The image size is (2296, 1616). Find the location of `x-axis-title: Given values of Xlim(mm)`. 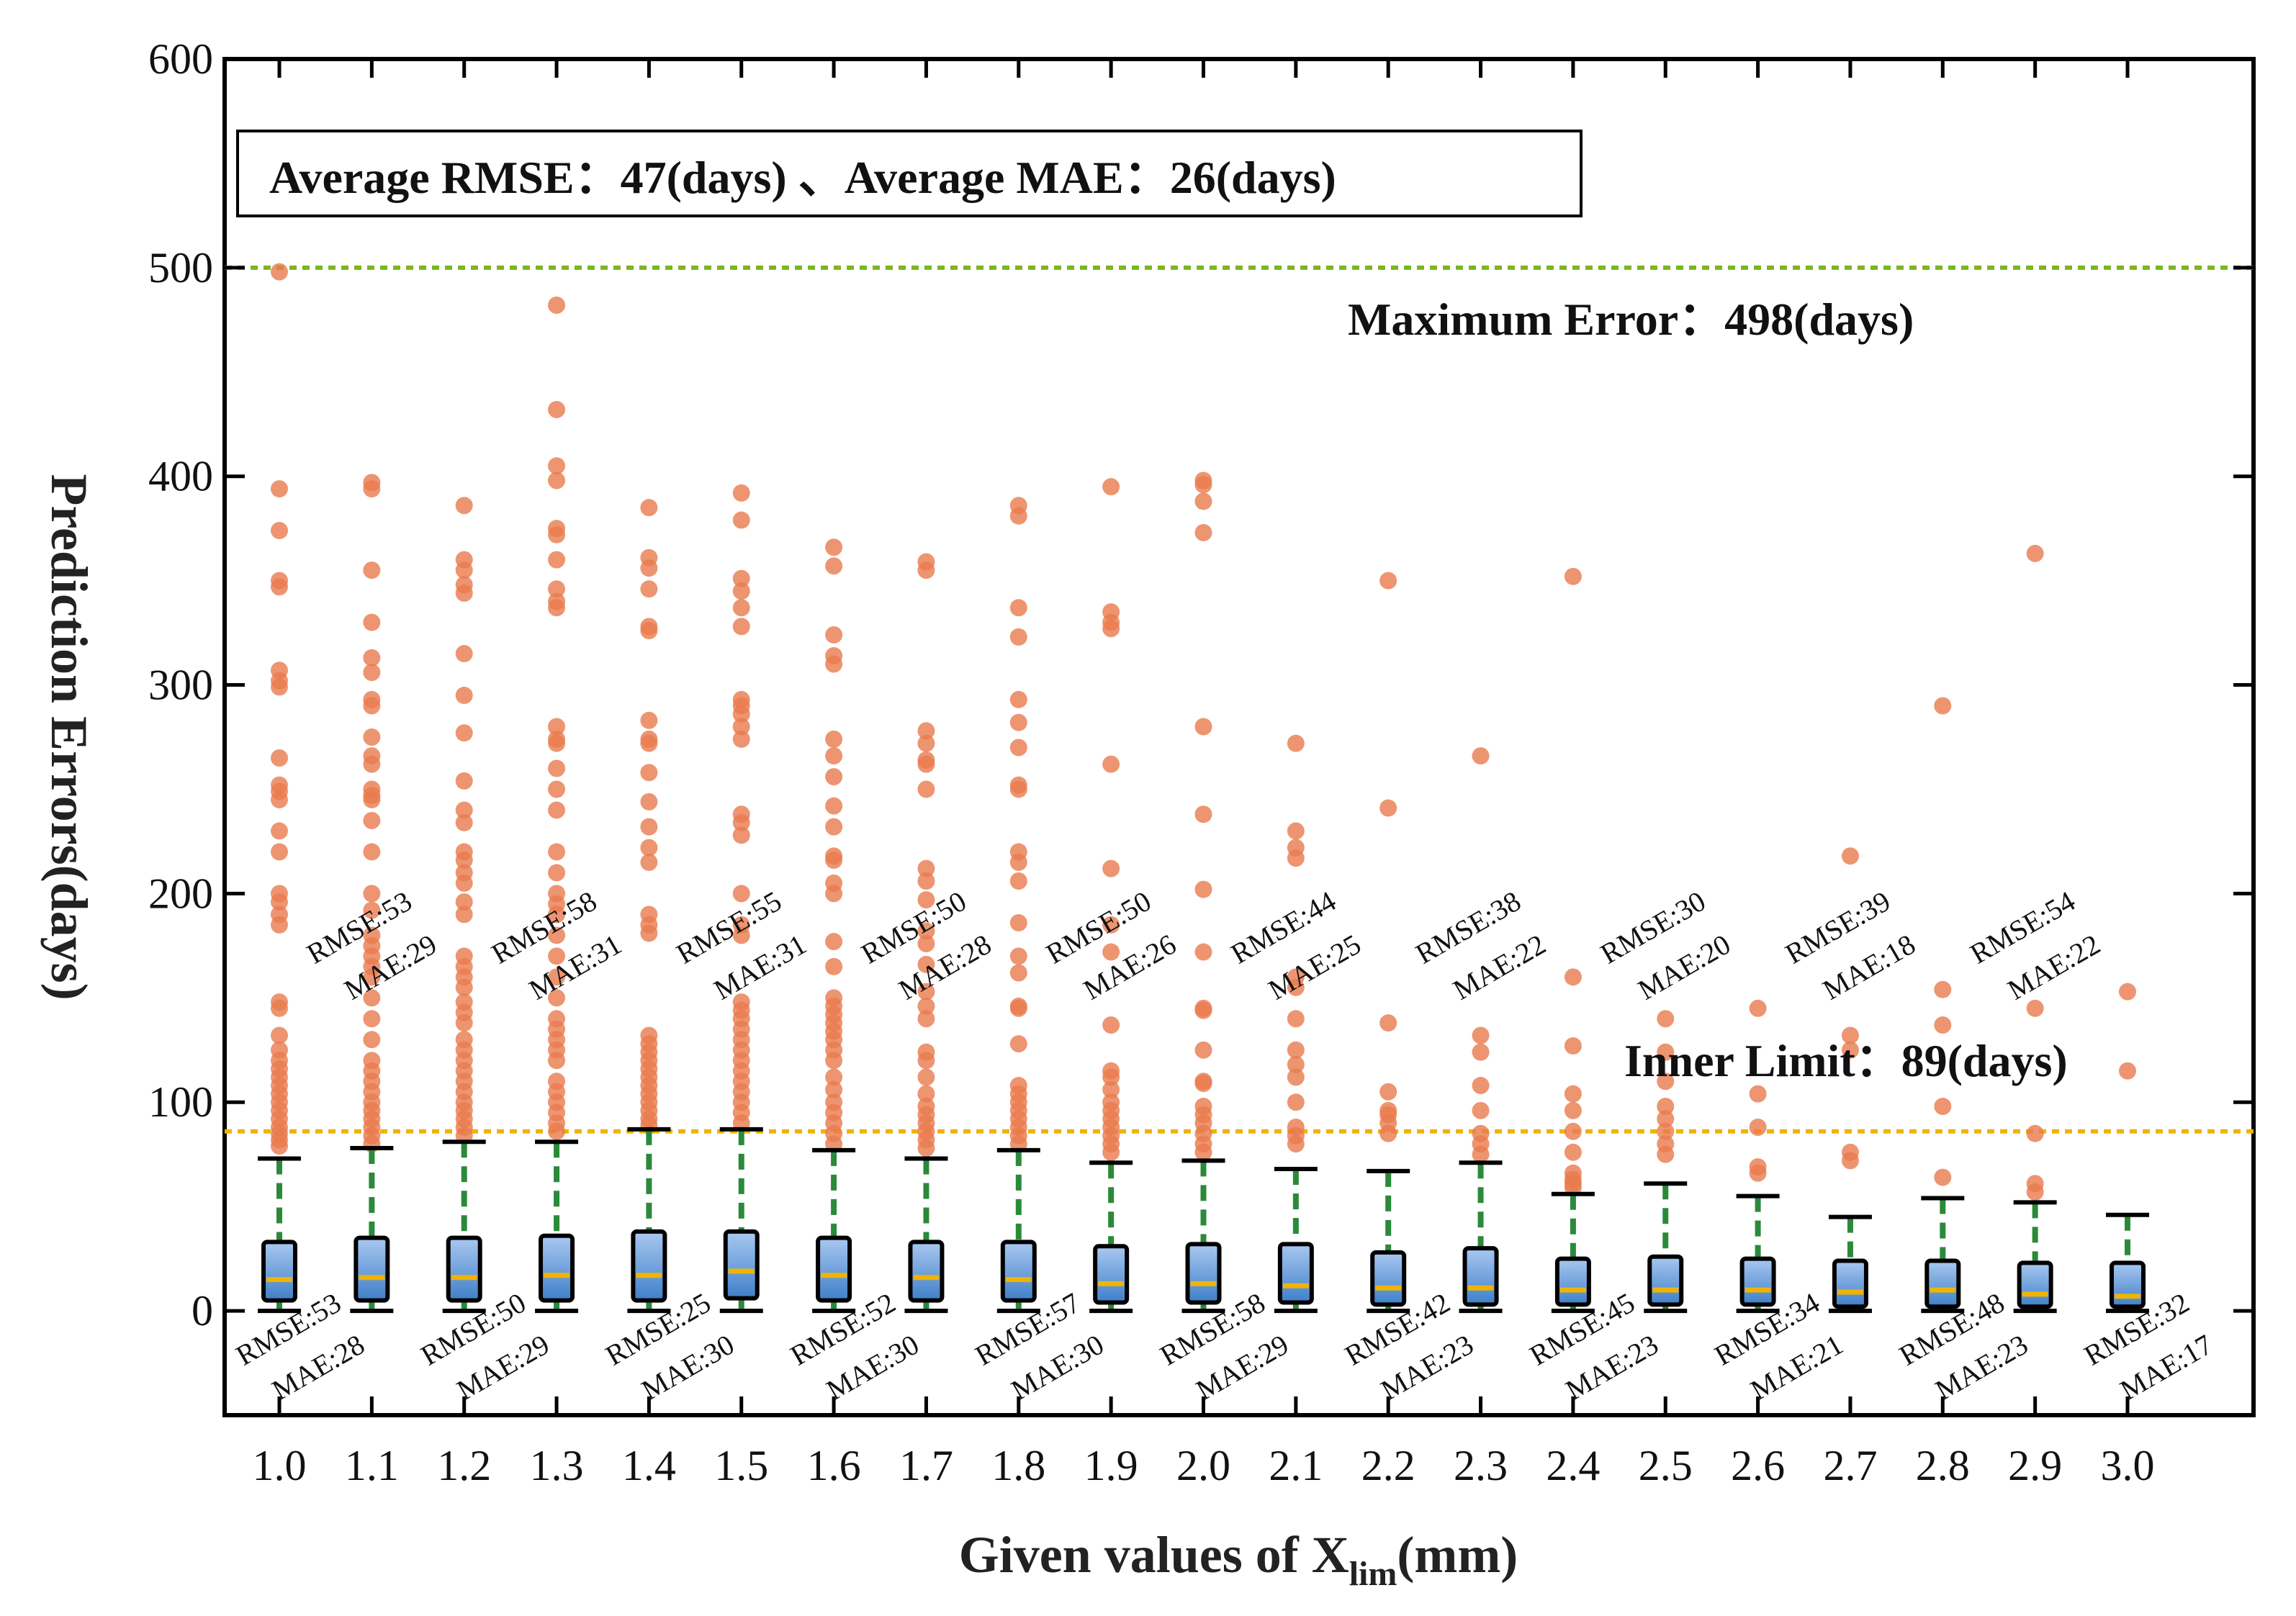

x-axis-title: Given values of Xlim(mm) is located at coordinates (1239, 1559).